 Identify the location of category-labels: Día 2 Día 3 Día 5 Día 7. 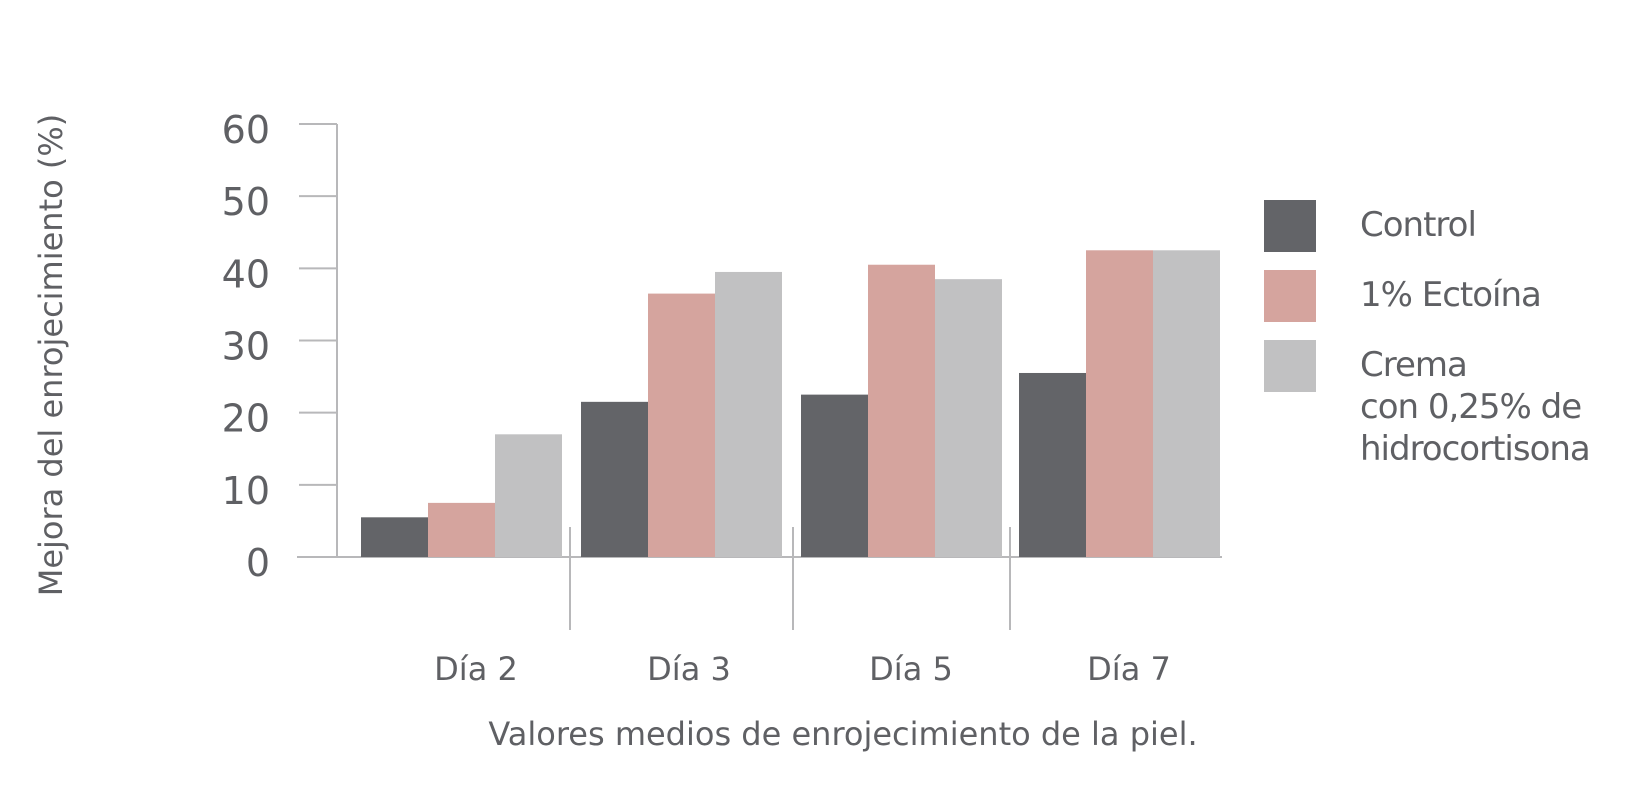
(802, 669).